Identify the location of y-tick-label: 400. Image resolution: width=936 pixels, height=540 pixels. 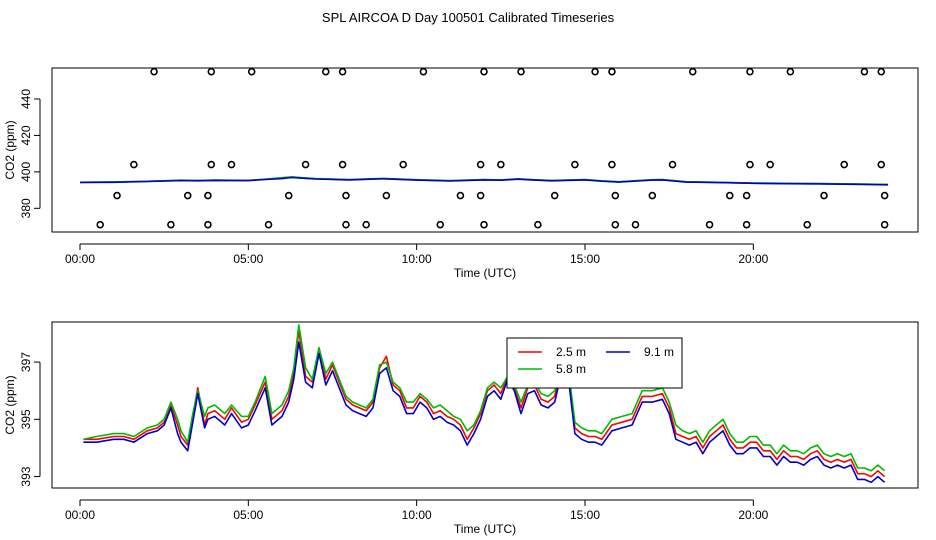
(26, 172).